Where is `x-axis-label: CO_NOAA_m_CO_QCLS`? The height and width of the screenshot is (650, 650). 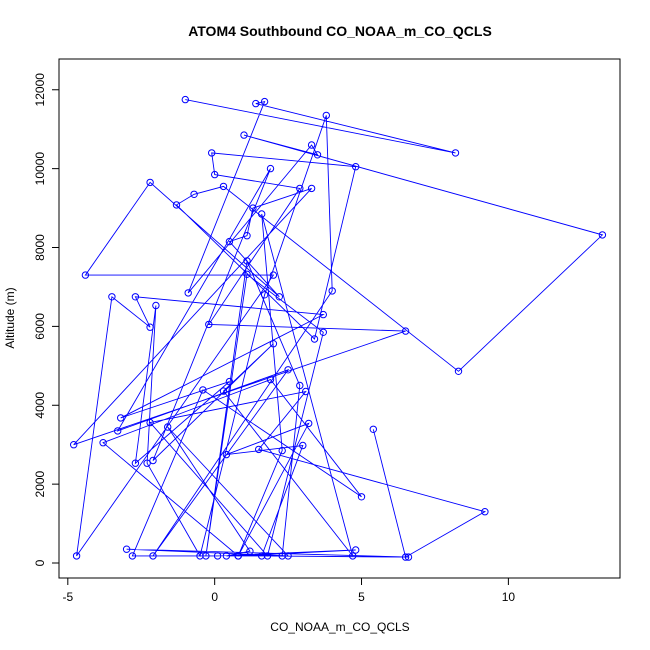
x-axis-label: CO_NOAA_m_CO_QCLS is located at coordinates (339, 627).